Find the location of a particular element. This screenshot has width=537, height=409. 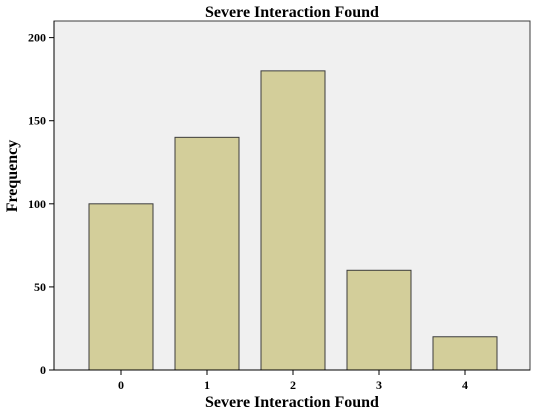

y-tick-label: 100 is located at coordinates (37, 204).